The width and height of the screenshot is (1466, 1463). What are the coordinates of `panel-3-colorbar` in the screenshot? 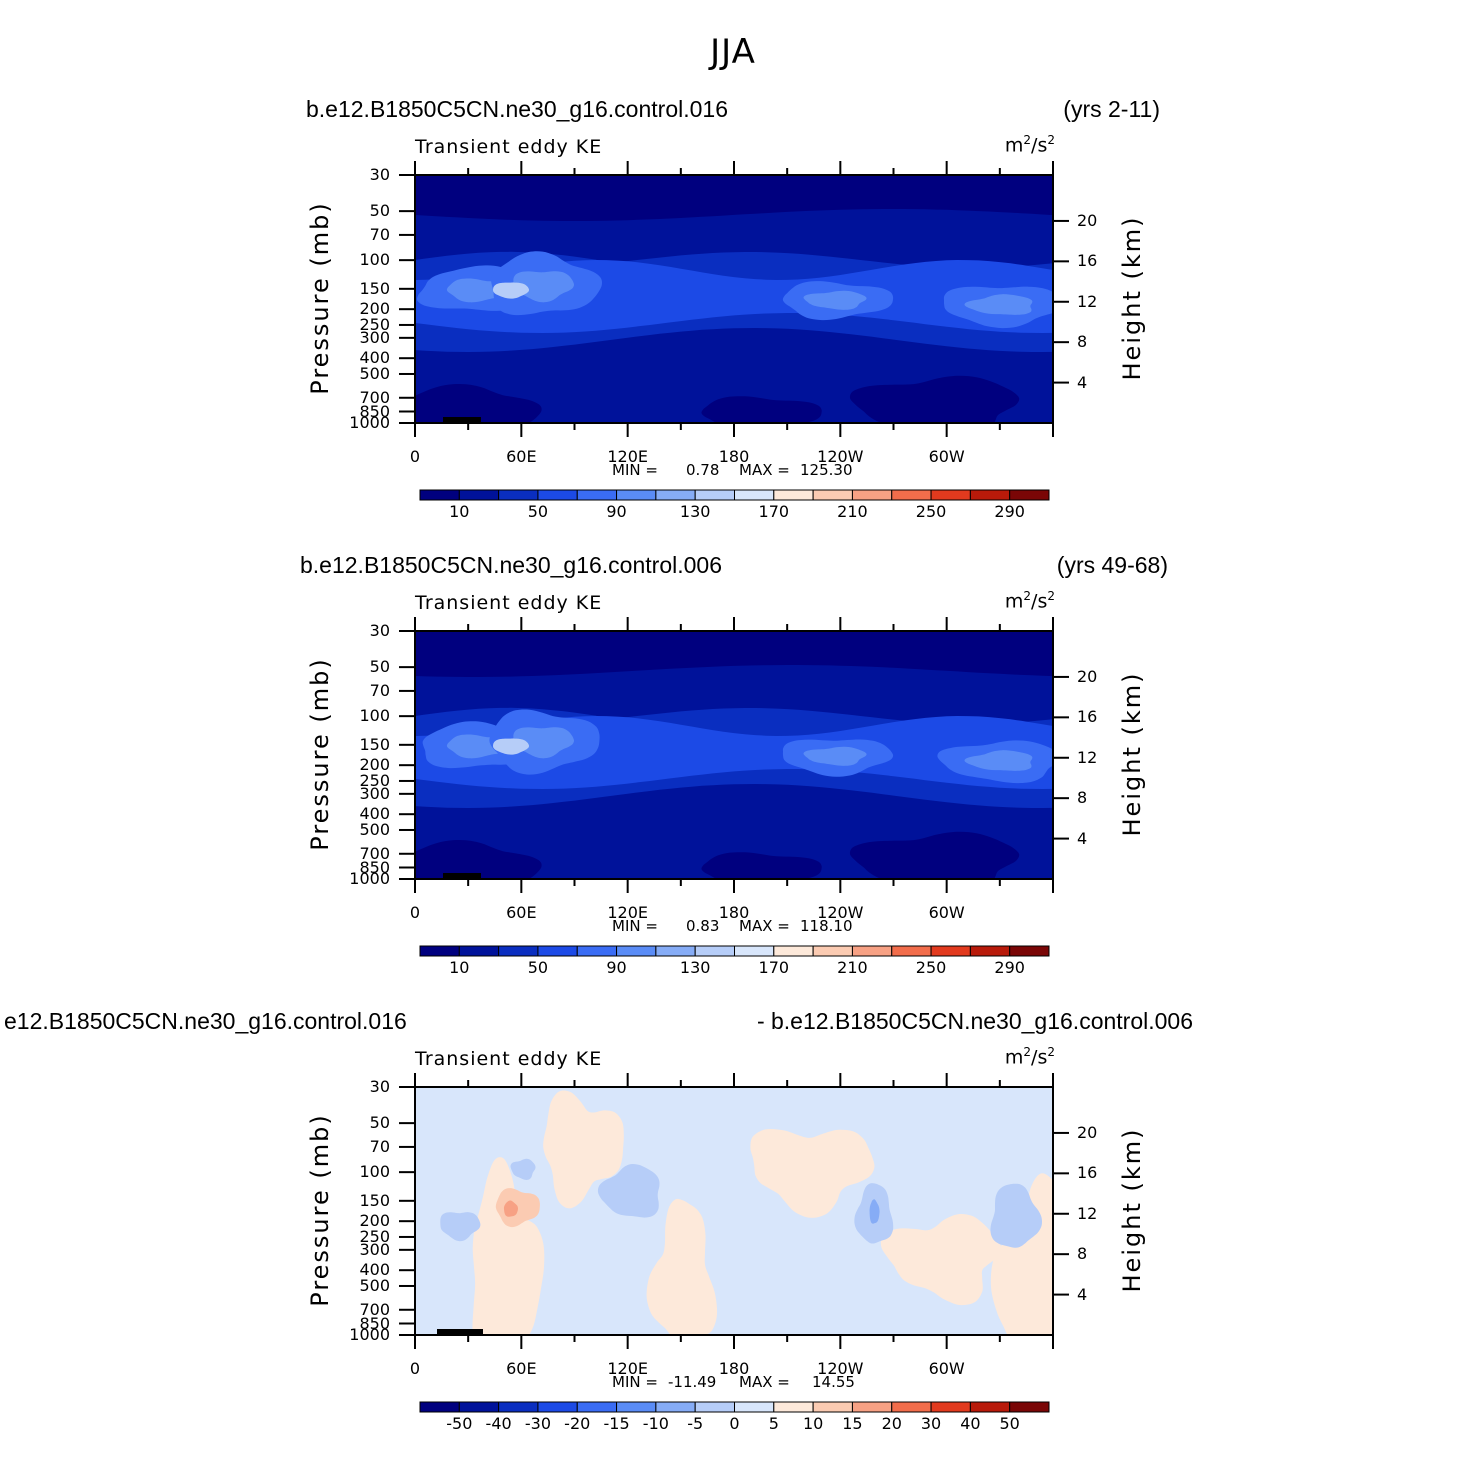 It's located at (734, 1407).